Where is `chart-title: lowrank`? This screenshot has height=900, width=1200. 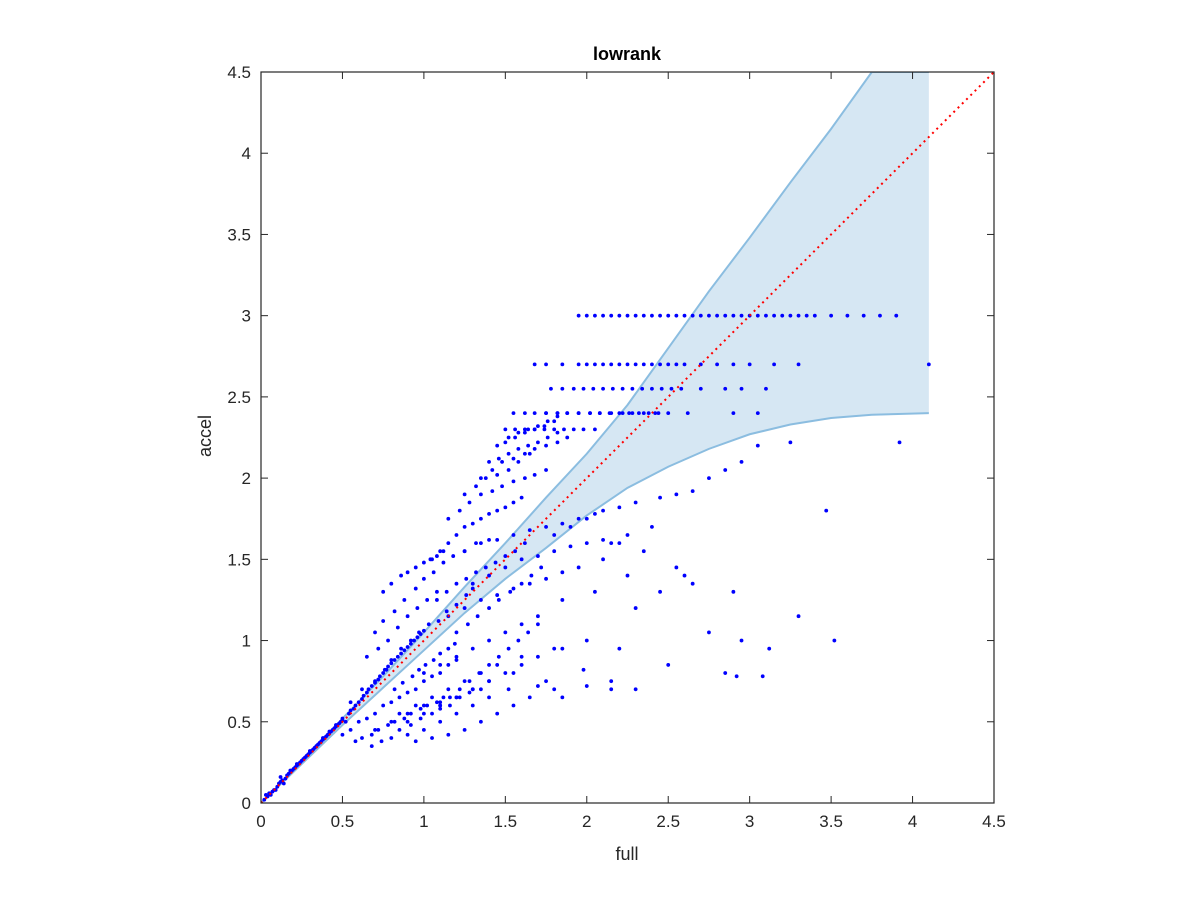 chart-title: lowrank is located at coordinates (627, 54).